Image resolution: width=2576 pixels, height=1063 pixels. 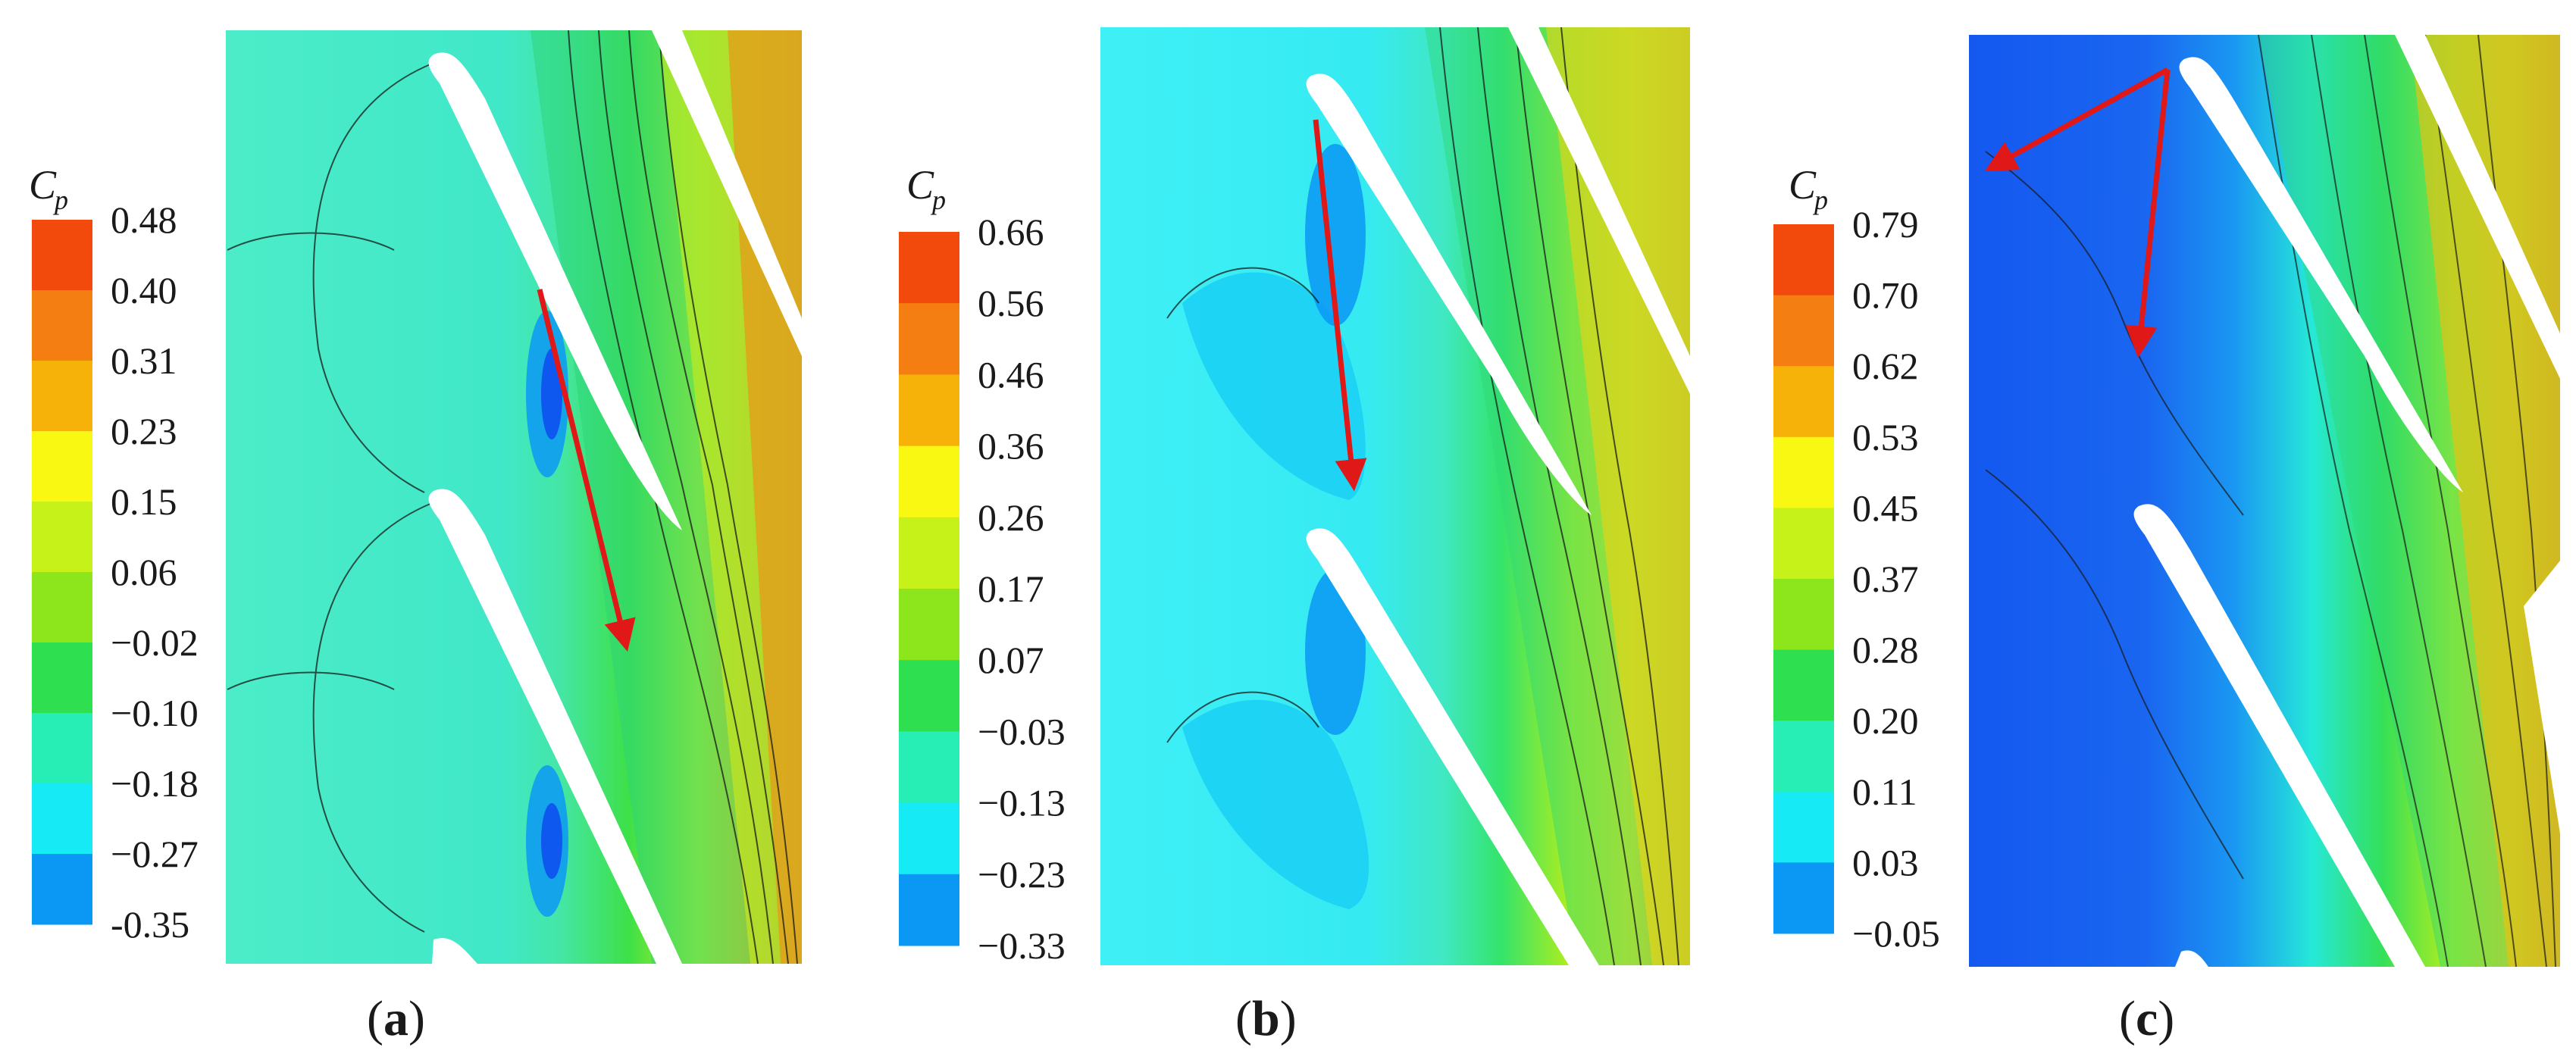 I want to click on colorbar-b-title: C, so click(x=920, y=185).